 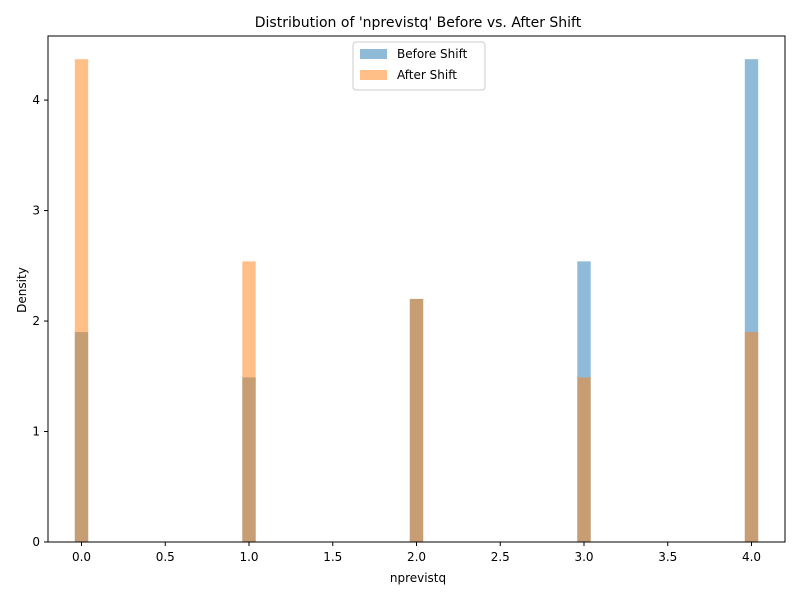 I want to click on y-axis-label: Density, so click(x=22, y=290).